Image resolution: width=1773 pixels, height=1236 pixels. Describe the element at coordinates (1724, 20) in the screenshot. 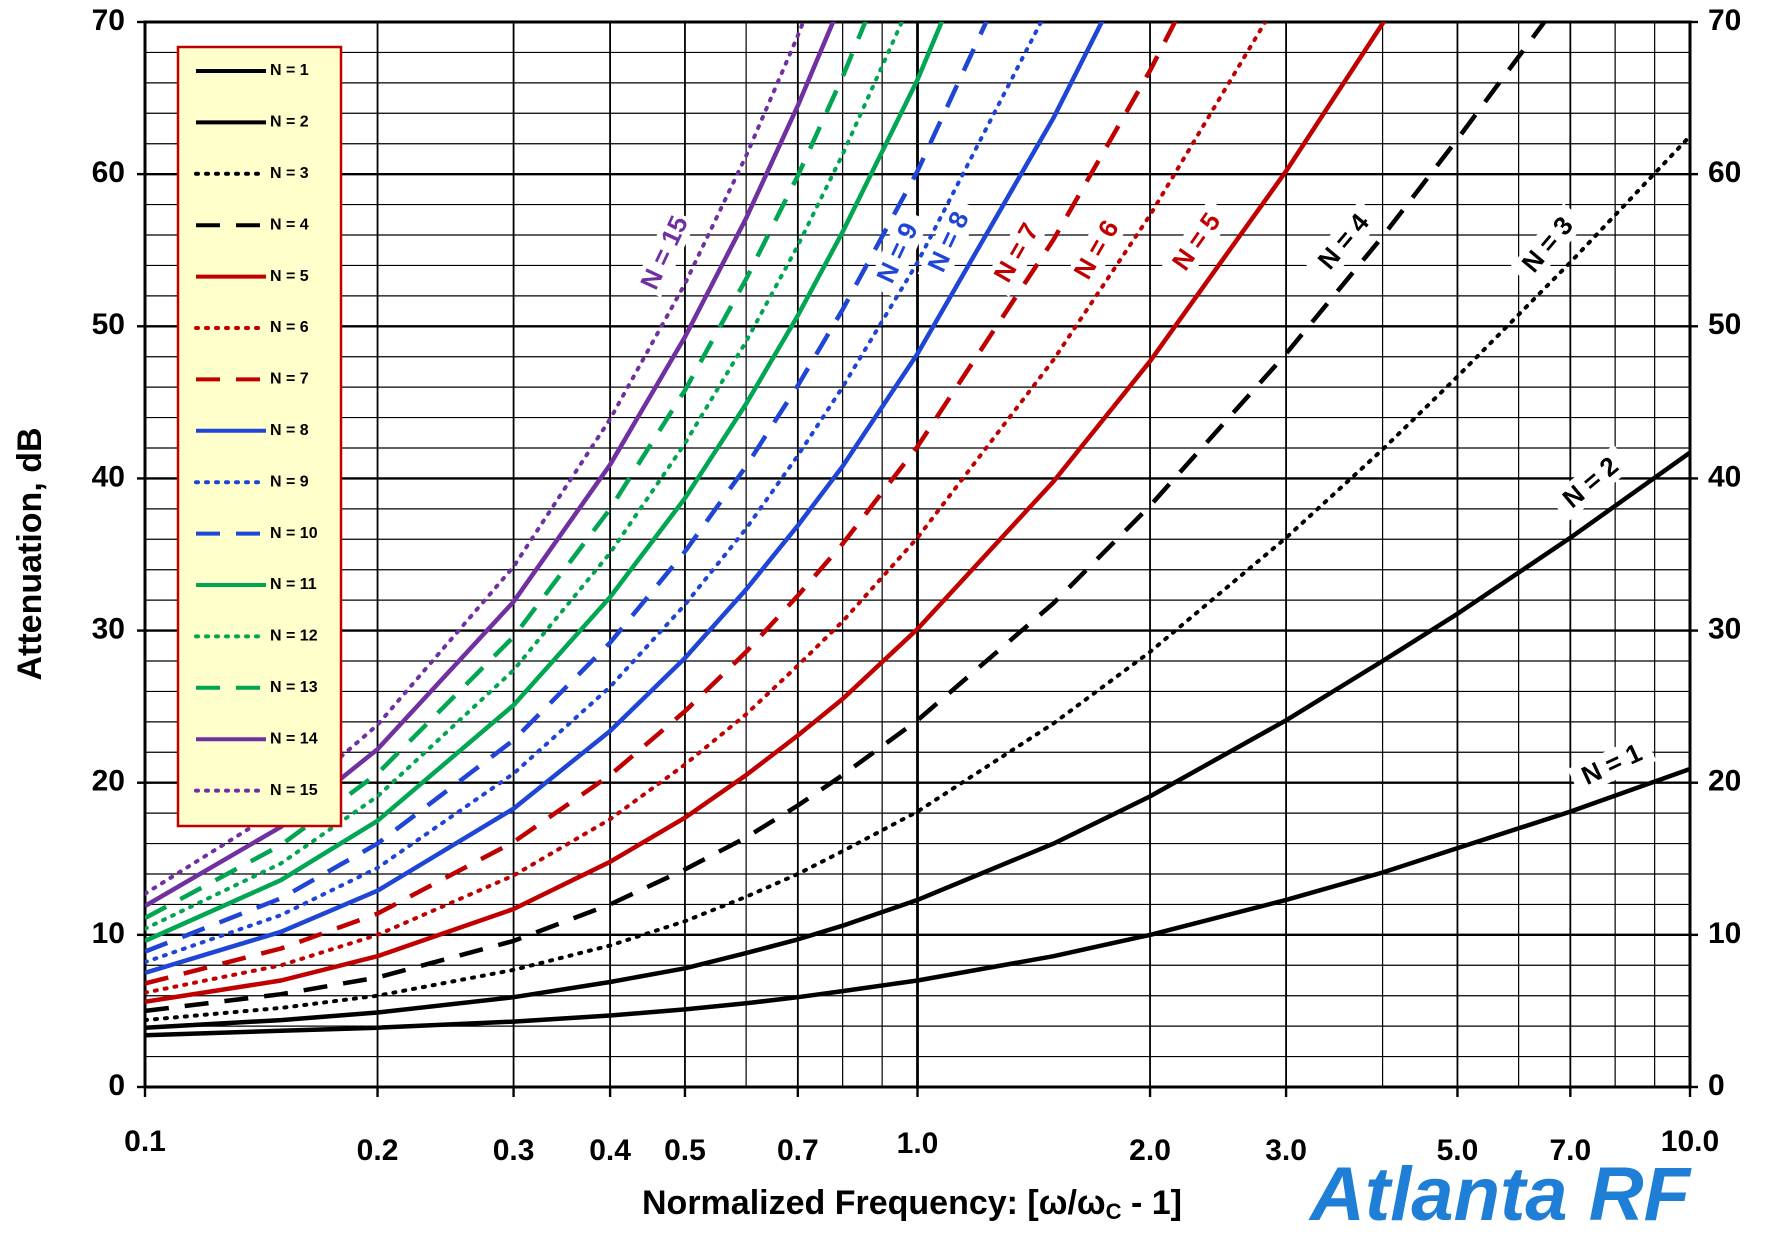

I see `y2-tick-label: 70` at that location.